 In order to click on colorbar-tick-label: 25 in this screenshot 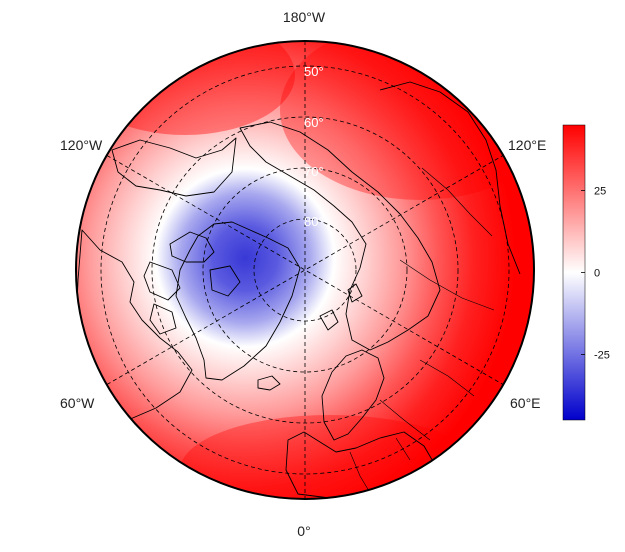, I will do `click(600, 192)`.